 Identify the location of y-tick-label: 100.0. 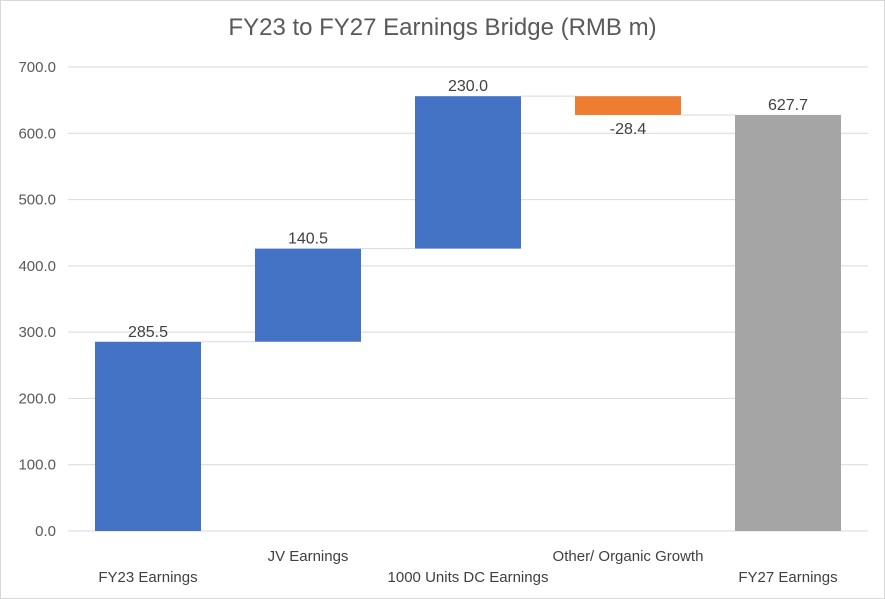
(37, 465).